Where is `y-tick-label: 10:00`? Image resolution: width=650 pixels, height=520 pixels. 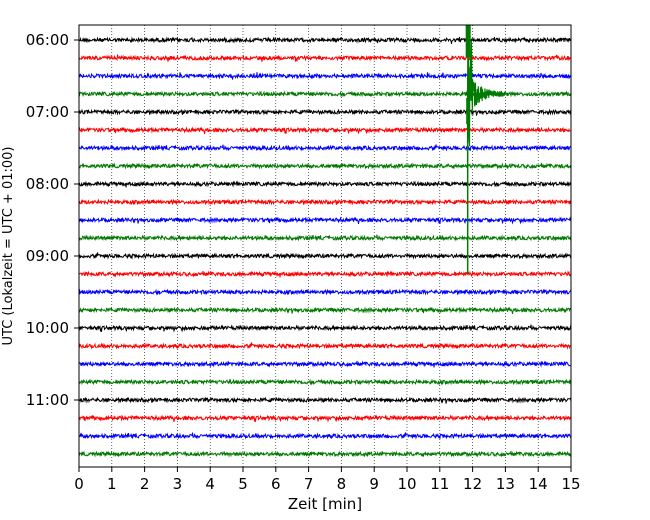
y-tick-label: 10:00 is located at coordinates (47, 328).